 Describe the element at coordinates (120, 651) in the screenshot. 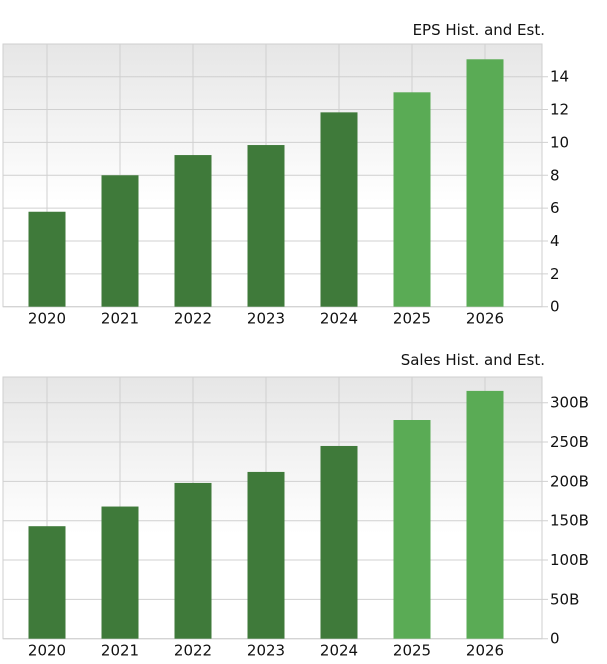

I see `sales-xtick-label: 2021` at that location.